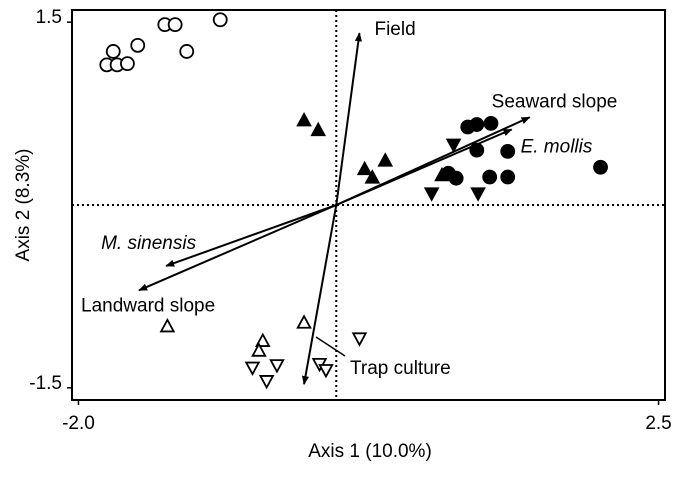 The width and height of the screenshot is (685, 481). I want to click on vector-label: E. mollis, so click(557, 146).